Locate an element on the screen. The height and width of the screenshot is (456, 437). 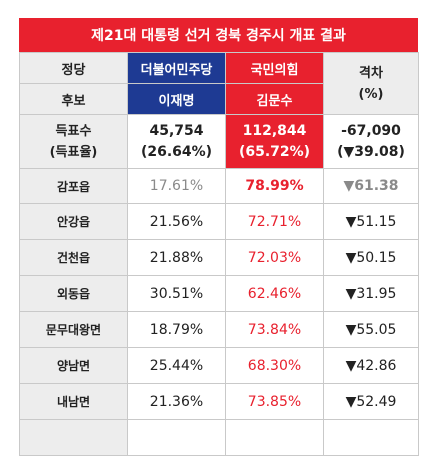
gap-value: ▼51.15 is located at coordinates (371, 221).